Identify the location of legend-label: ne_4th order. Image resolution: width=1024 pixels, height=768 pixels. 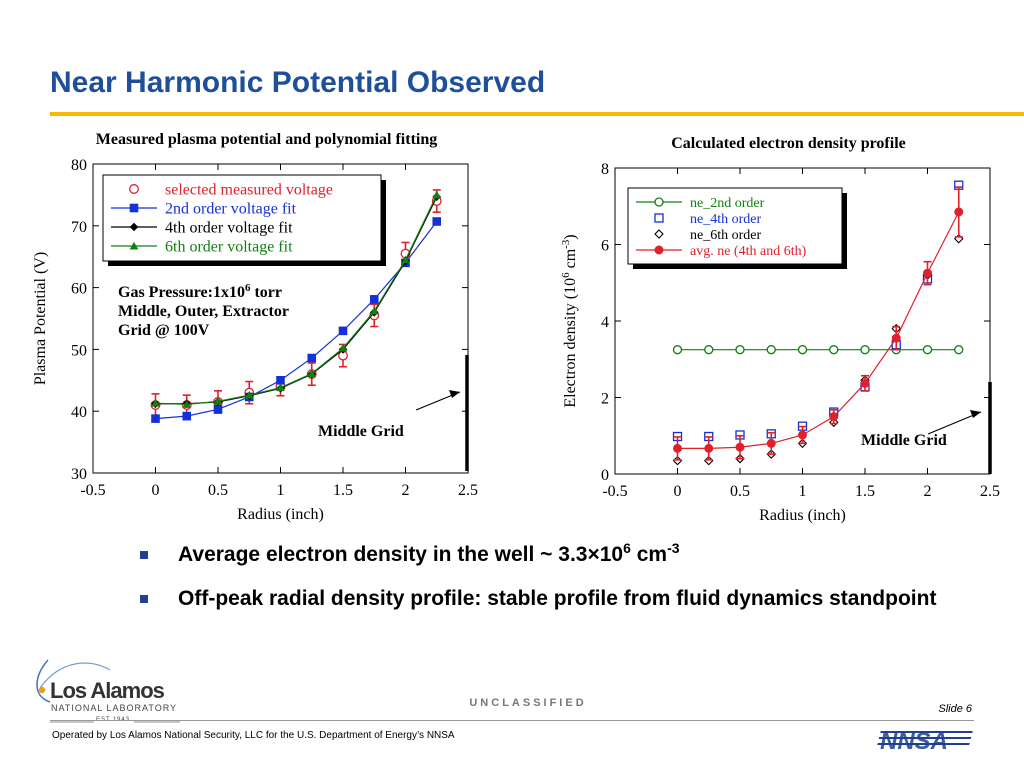
(725, 219).